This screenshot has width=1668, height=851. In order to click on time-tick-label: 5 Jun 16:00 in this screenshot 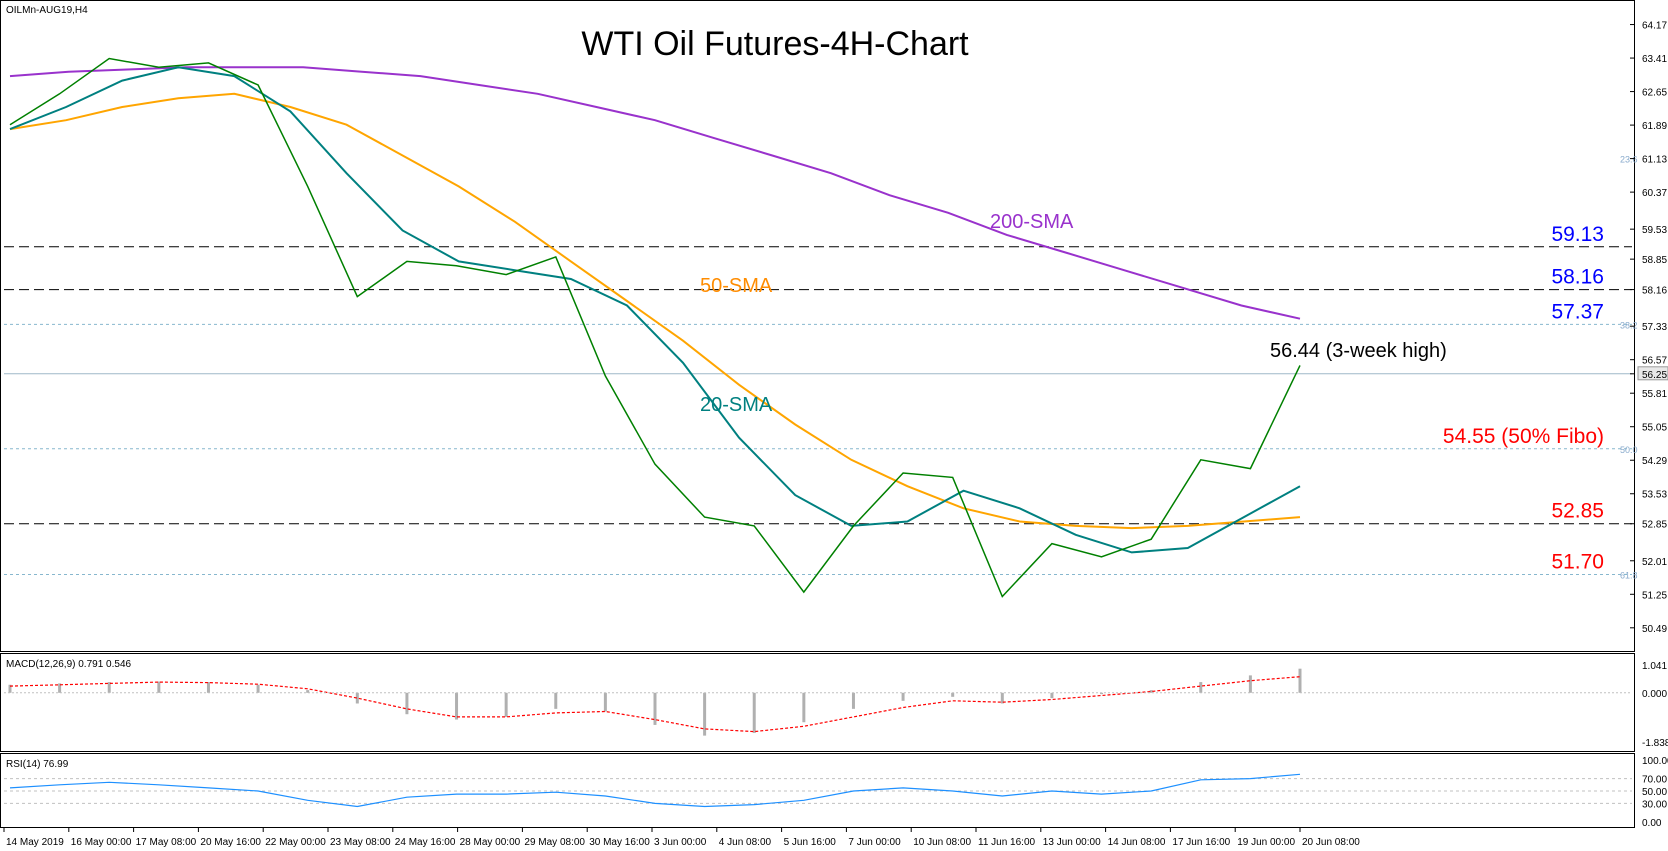, I will do `click(810, 842)`.